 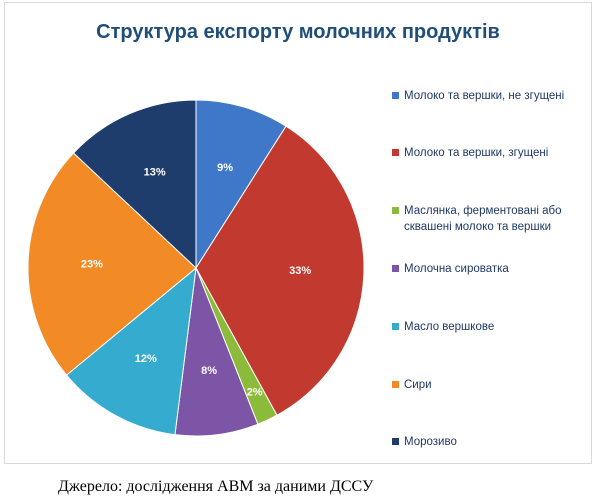 What do you see at coordinates (492, 442) in the screenshot?
I see `legend-item: Морозиво` at bounding box center [492, 442].